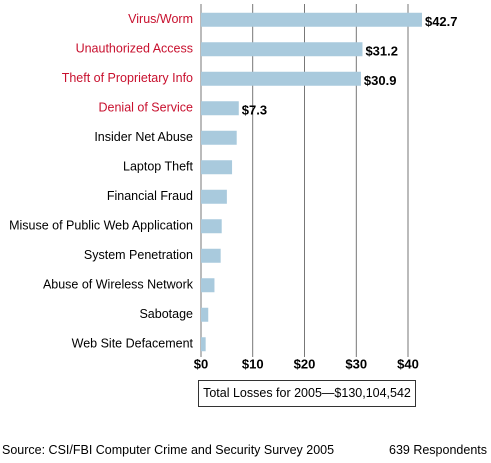  What do you see at coordinates (118, 285) in the screenshot?
I see `category-label: Abuse of Wireless Network` at bounding box center [118, 285].